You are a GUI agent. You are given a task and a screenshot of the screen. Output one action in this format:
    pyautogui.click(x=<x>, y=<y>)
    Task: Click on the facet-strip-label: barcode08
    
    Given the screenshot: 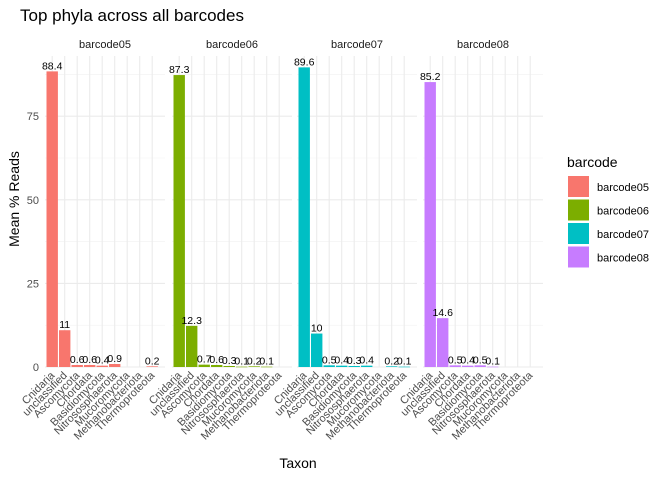 What is the action you would take?
    pyautogui.click(x=483, y=45)
    